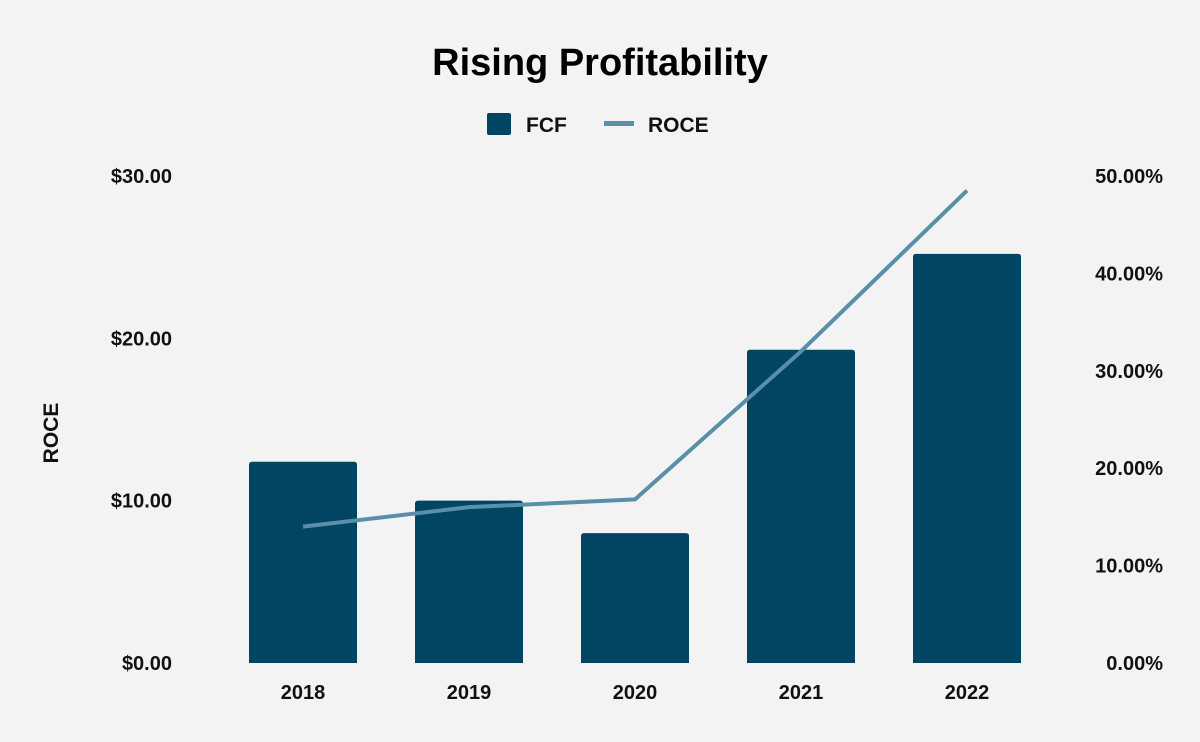 The height and width of the screenshot is (742, 1200). I want to click on y-left-tick-label: $20.00, so click(141, 339).